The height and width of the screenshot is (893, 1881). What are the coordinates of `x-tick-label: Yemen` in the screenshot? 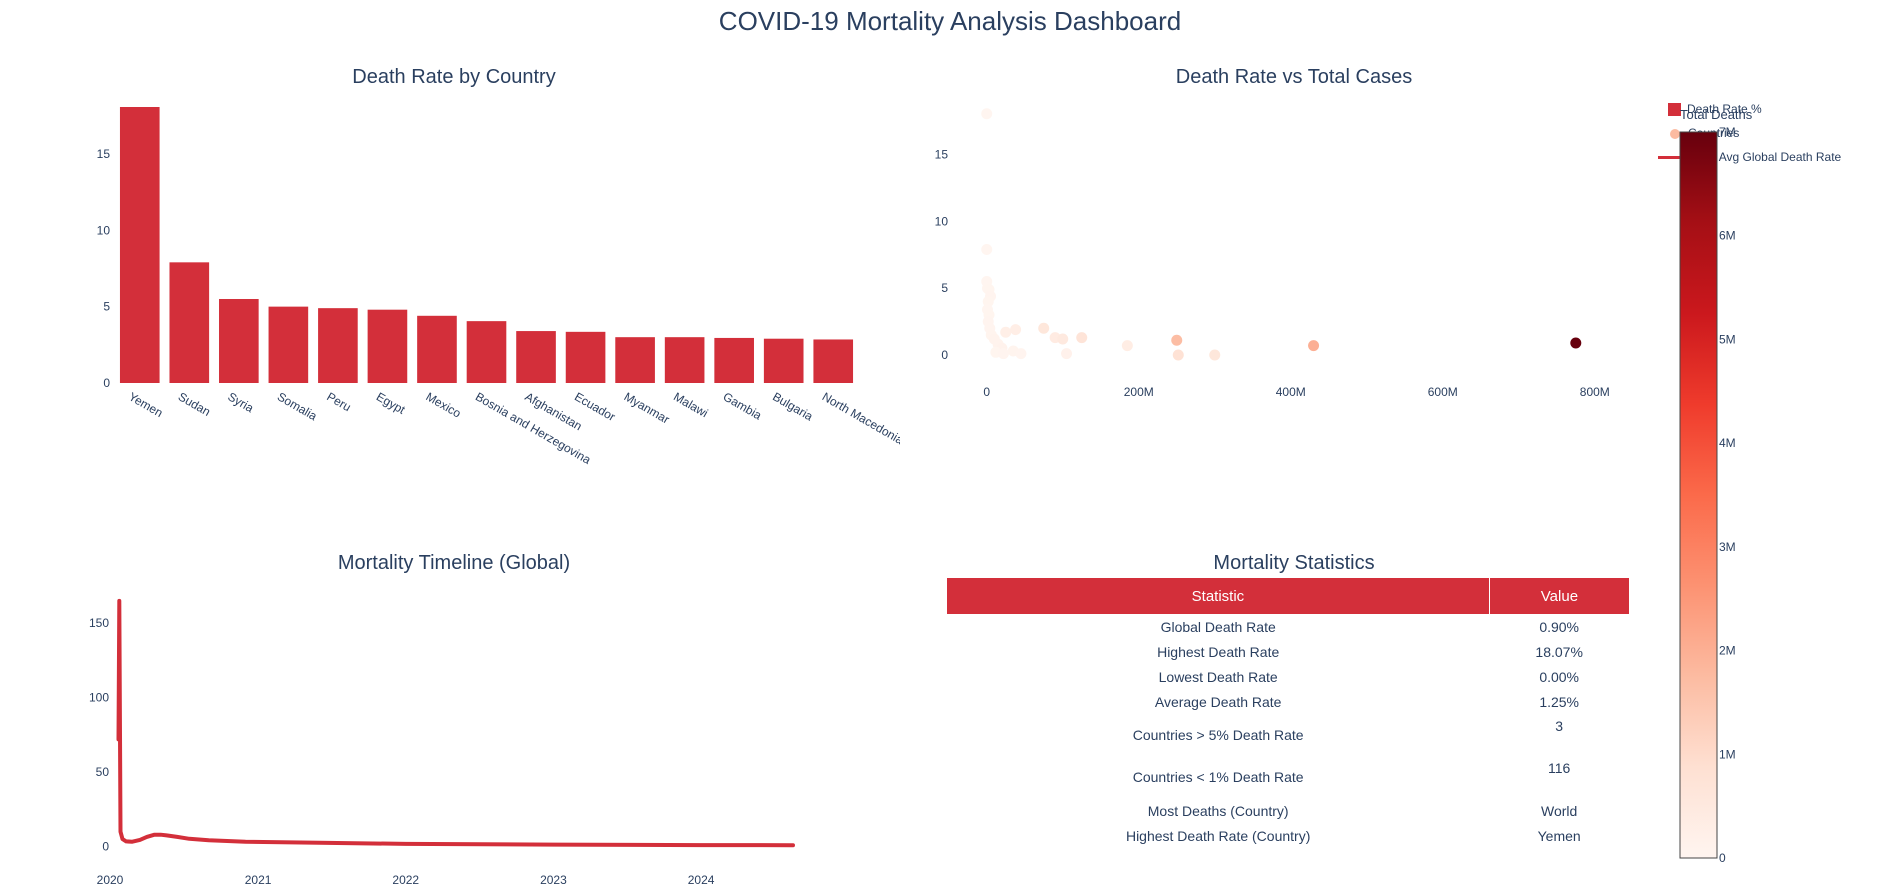 It's located at (145, 404).